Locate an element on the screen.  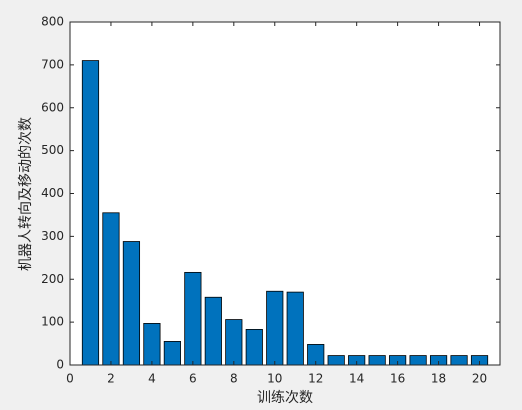
y-tick-label: 600 is located at coordinates (52, 107).